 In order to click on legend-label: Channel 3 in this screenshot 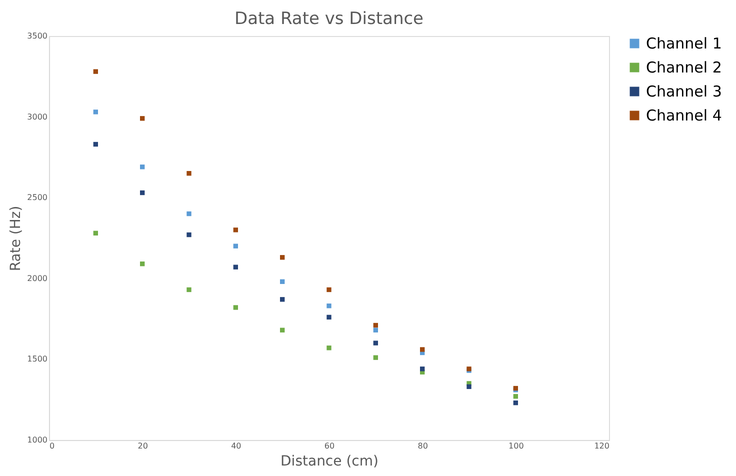, I will do `click(684, 91)`.